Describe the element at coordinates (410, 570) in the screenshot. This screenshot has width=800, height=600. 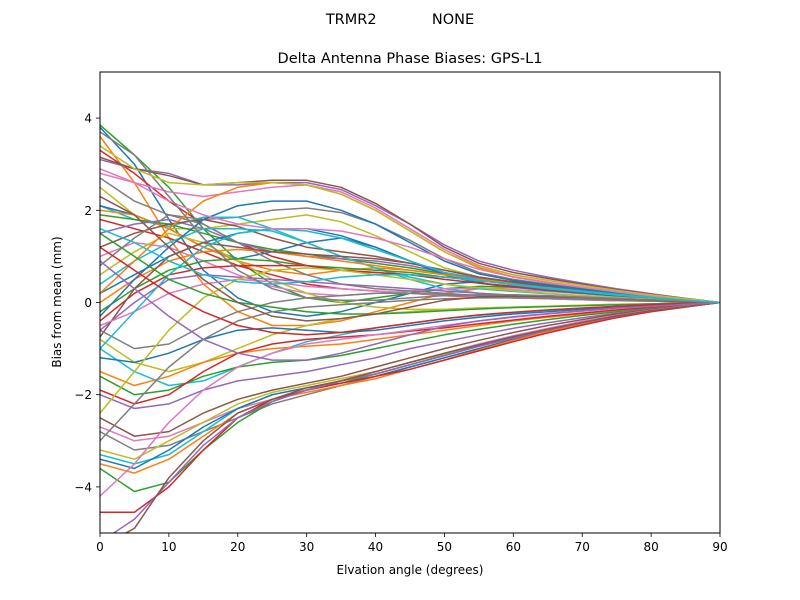
I see `x-axis-label: Elvation angle (degrees)` at that location.